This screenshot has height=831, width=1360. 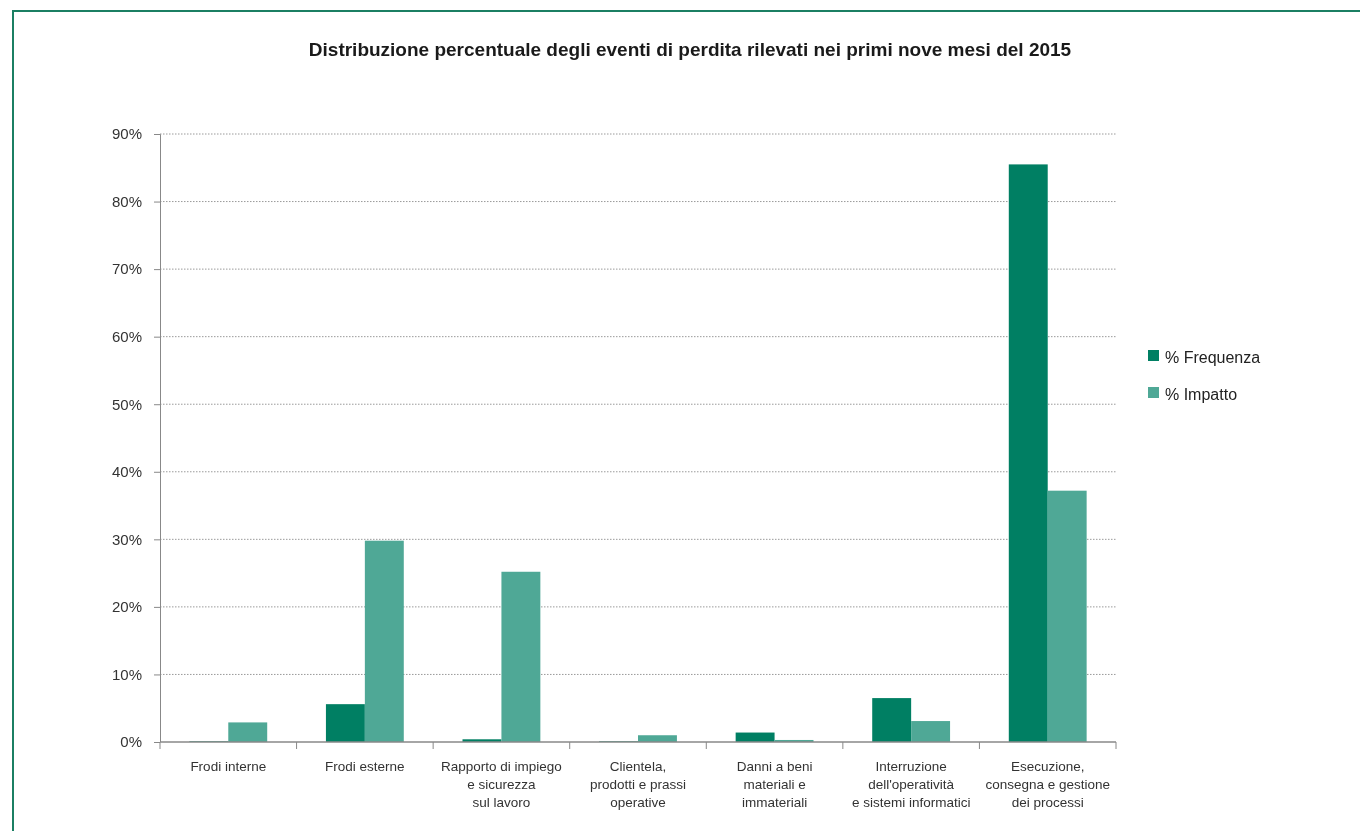 I want to click on x-tick-label: Rapporto di impiego e sicurezza sul lavoro, so click(x=501, y=784).